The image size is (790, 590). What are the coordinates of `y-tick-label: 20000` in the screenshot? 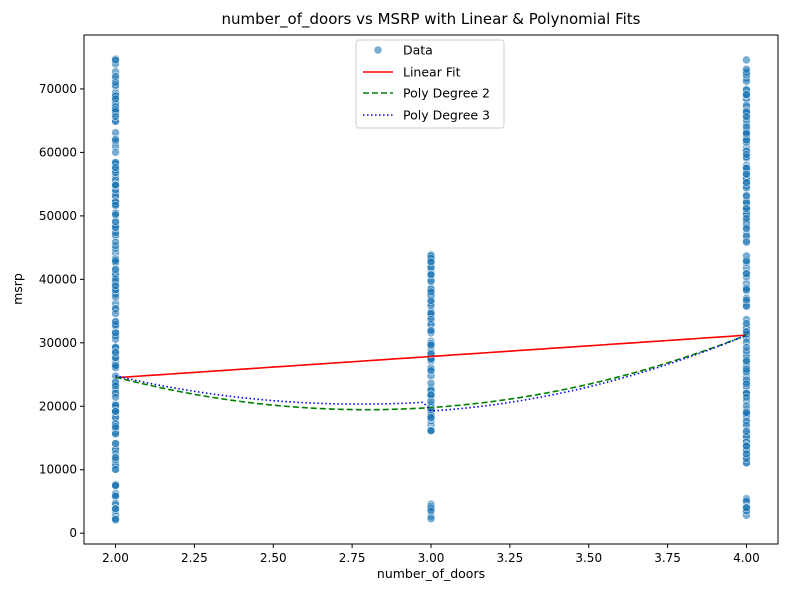 It's located at (58, 406).